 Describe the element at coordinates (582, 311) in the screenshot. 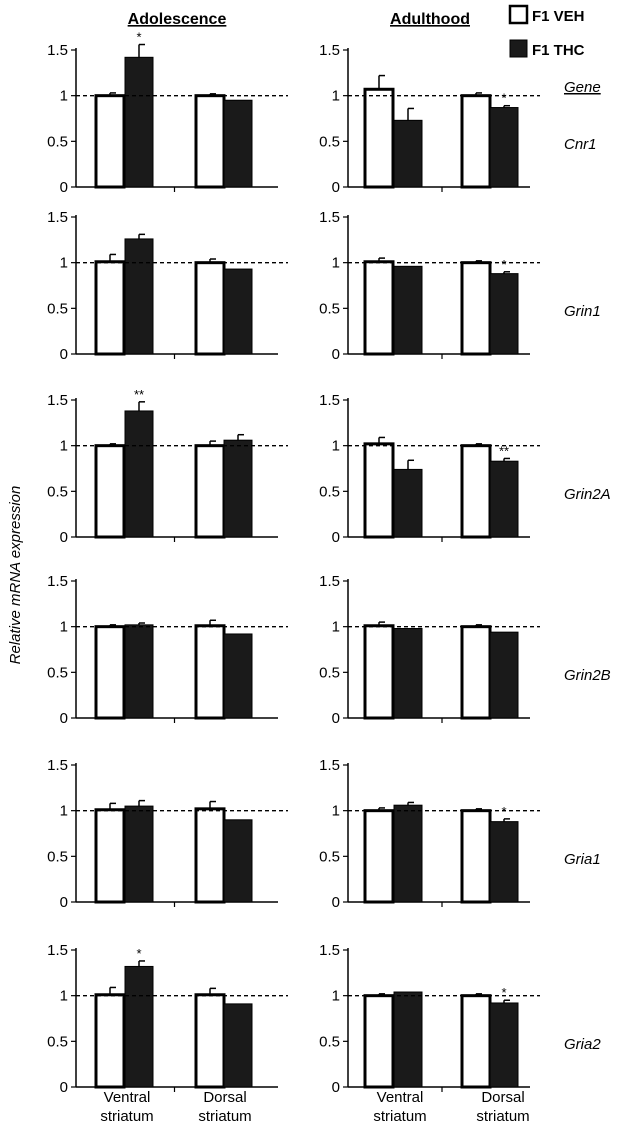

I see `gene-label: Grin1` at that location.